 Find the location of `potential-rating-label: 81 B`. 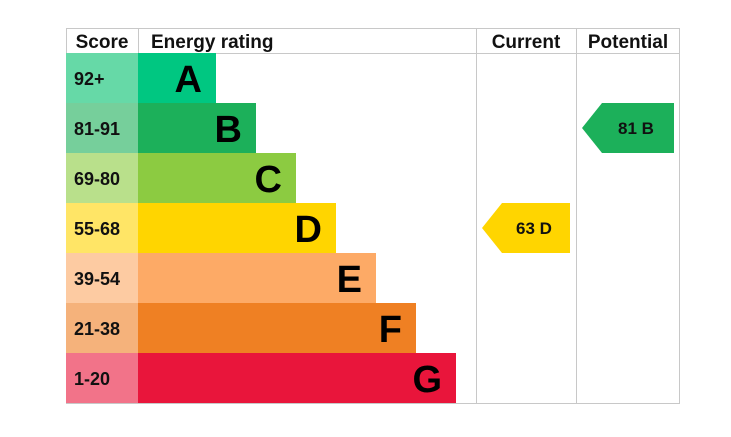

potential-rating-label: 81 B is located at coordinates (636, 128).